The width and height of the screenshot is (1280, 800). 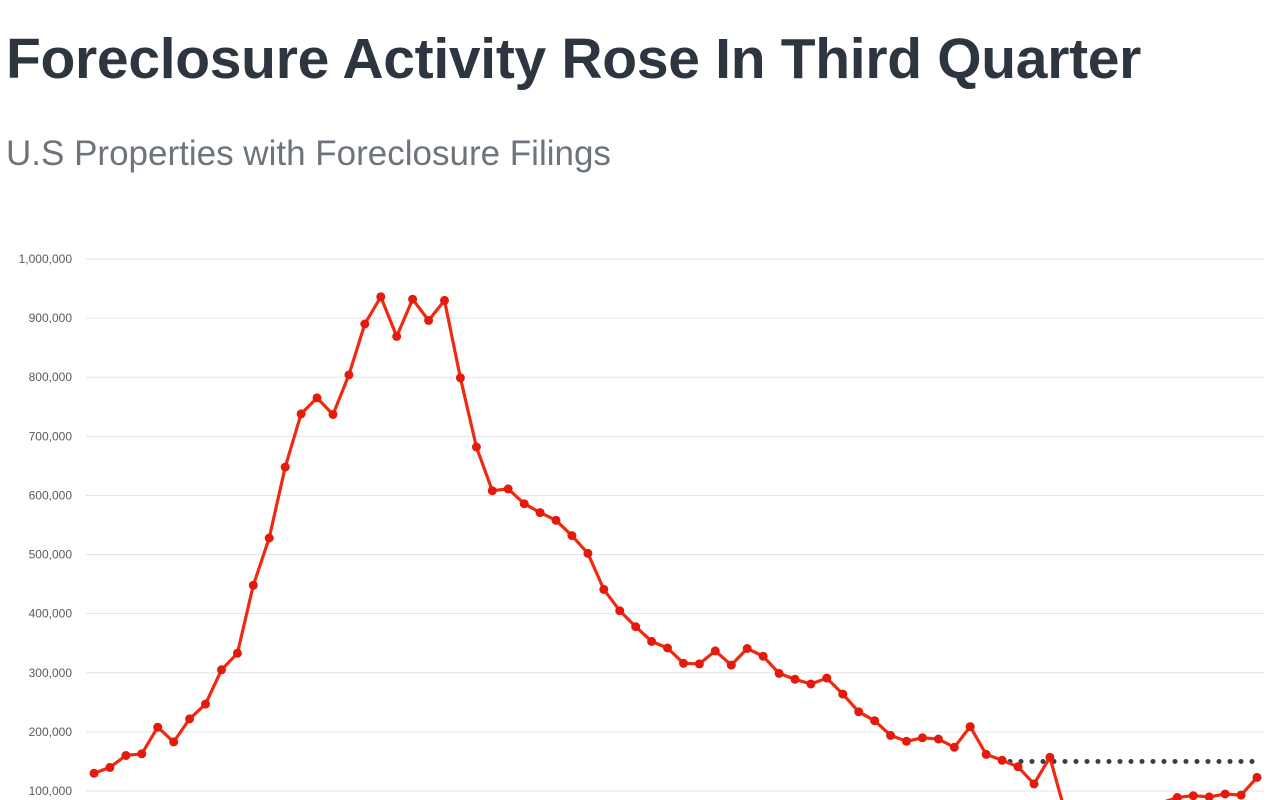 I want to click on y-tick-label: 600,000, so click(x=51, y=495).